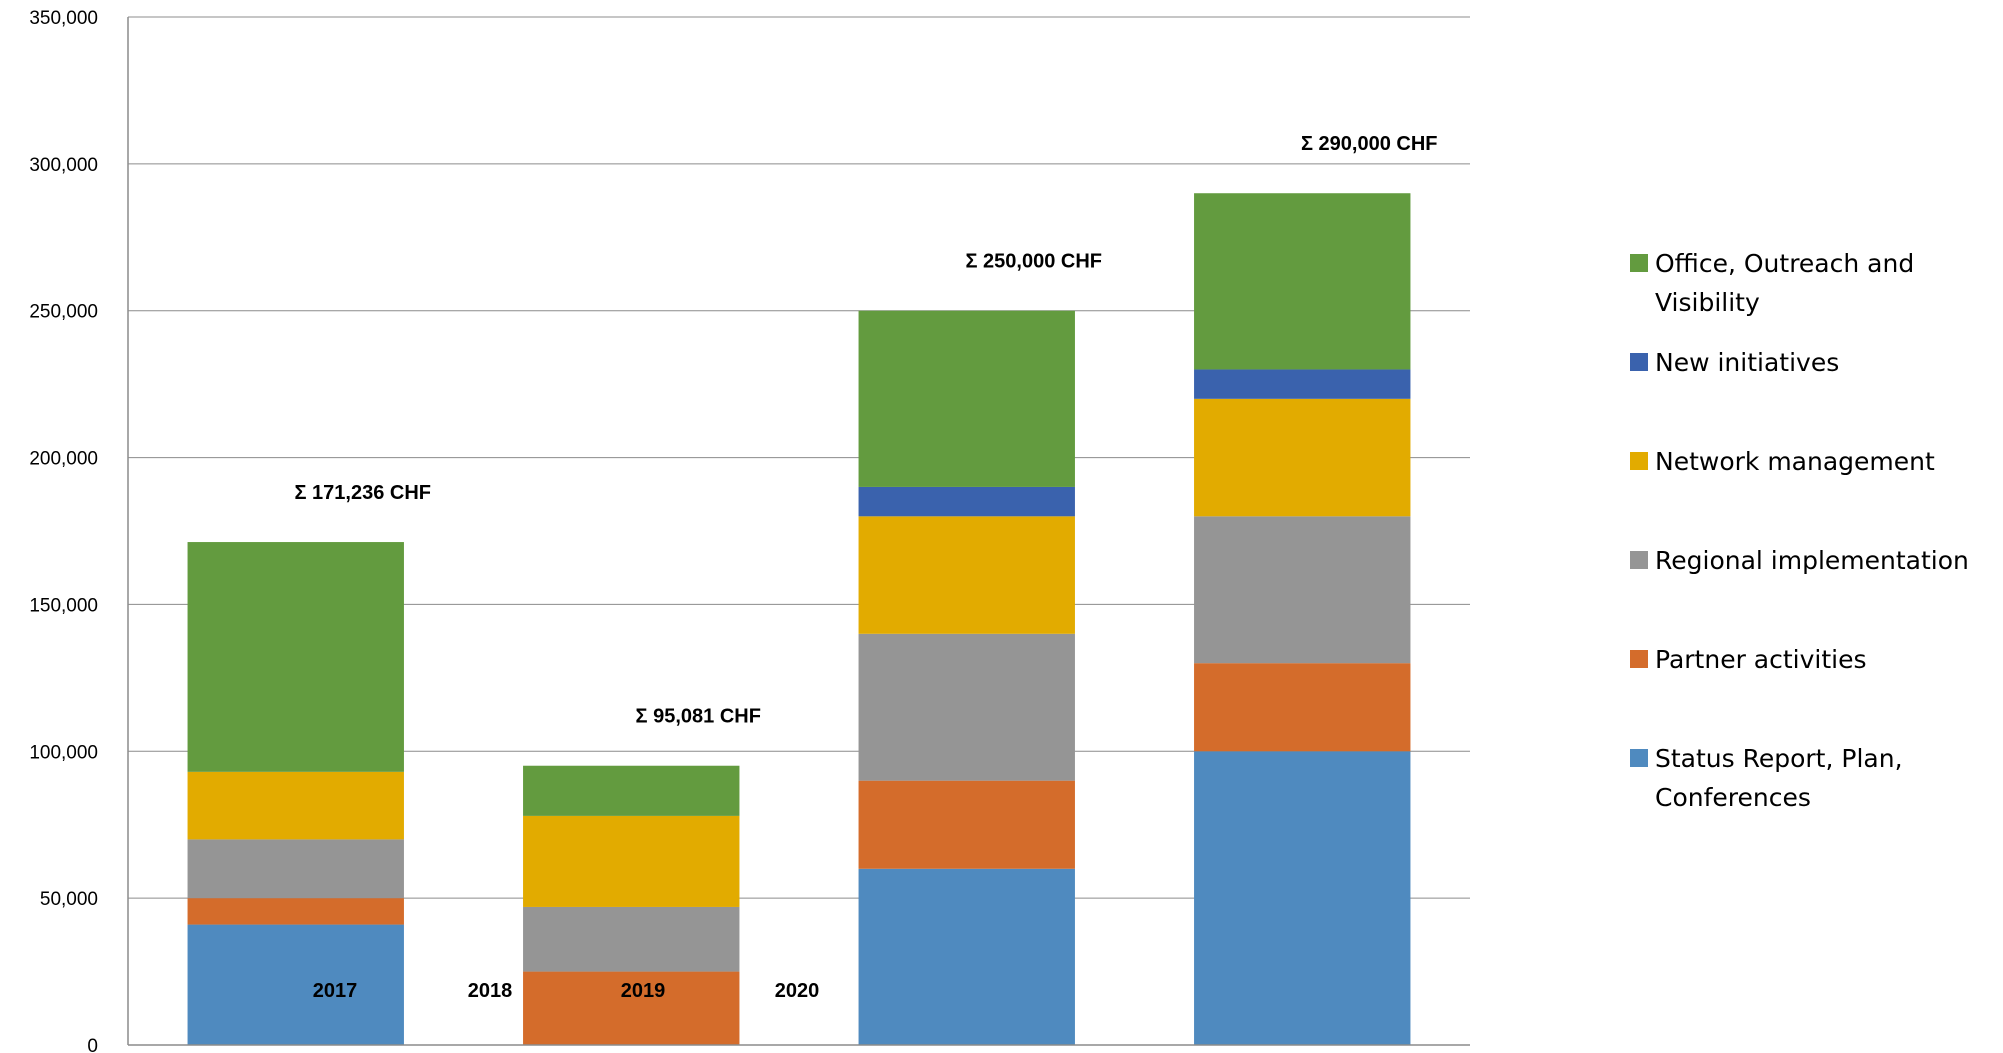 This screenshot has width=2003, height=1053. I want to click on legend-label: New initiatives, so click(1747, 362).